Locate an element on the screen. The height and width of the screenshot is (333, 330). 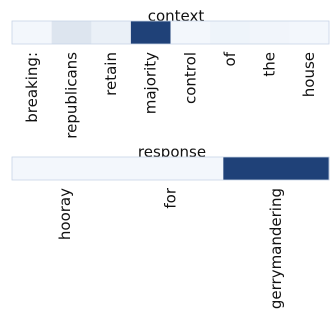
response-title: response is located at coordinates (172, 152).